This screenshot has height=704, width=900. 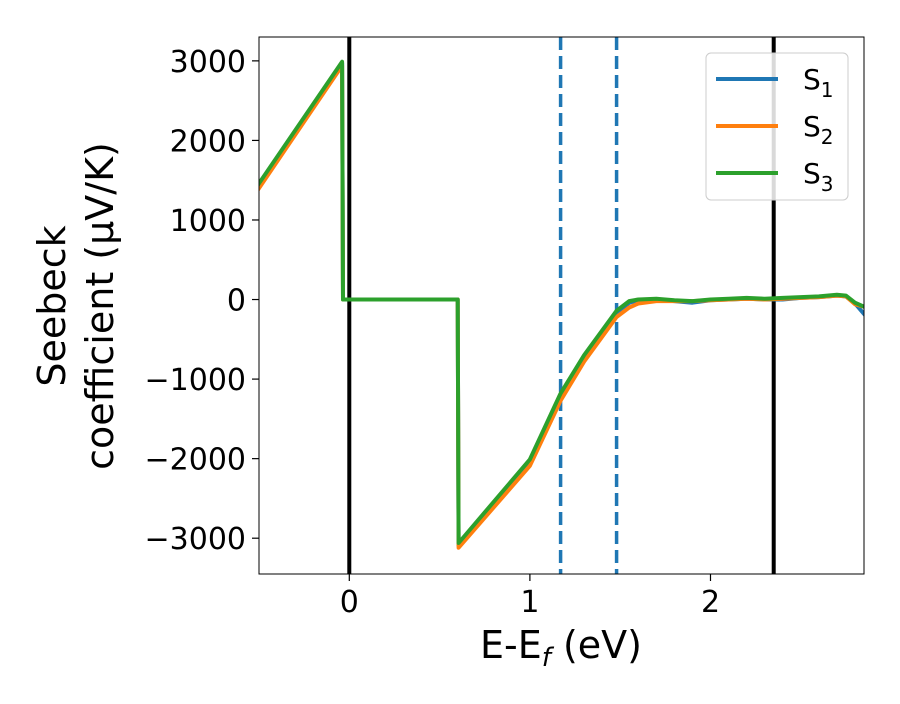 I want to click on legend-label-s1: S1, so click(x=818, y=82).